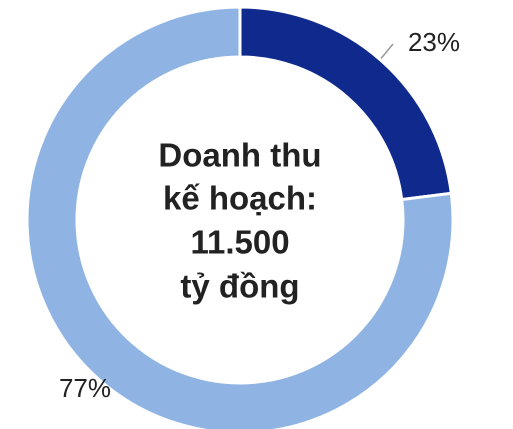  Describe the element at coordinates (239, 155) in the screenshot. I see `center-label: Doanh thu` at that location.